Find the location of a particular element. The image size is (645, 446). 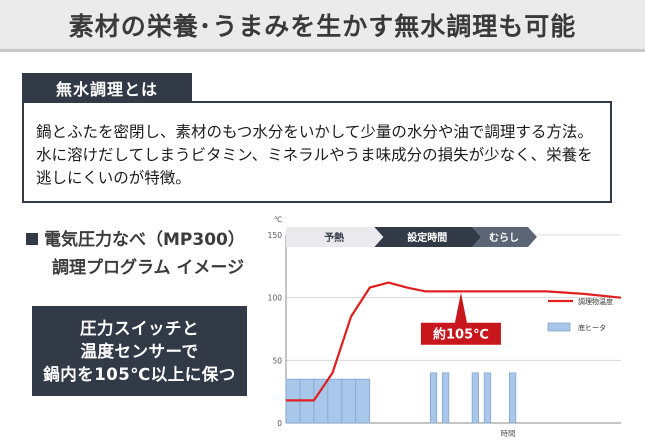

phase-label: むらし is located at coordinates (504, 238).